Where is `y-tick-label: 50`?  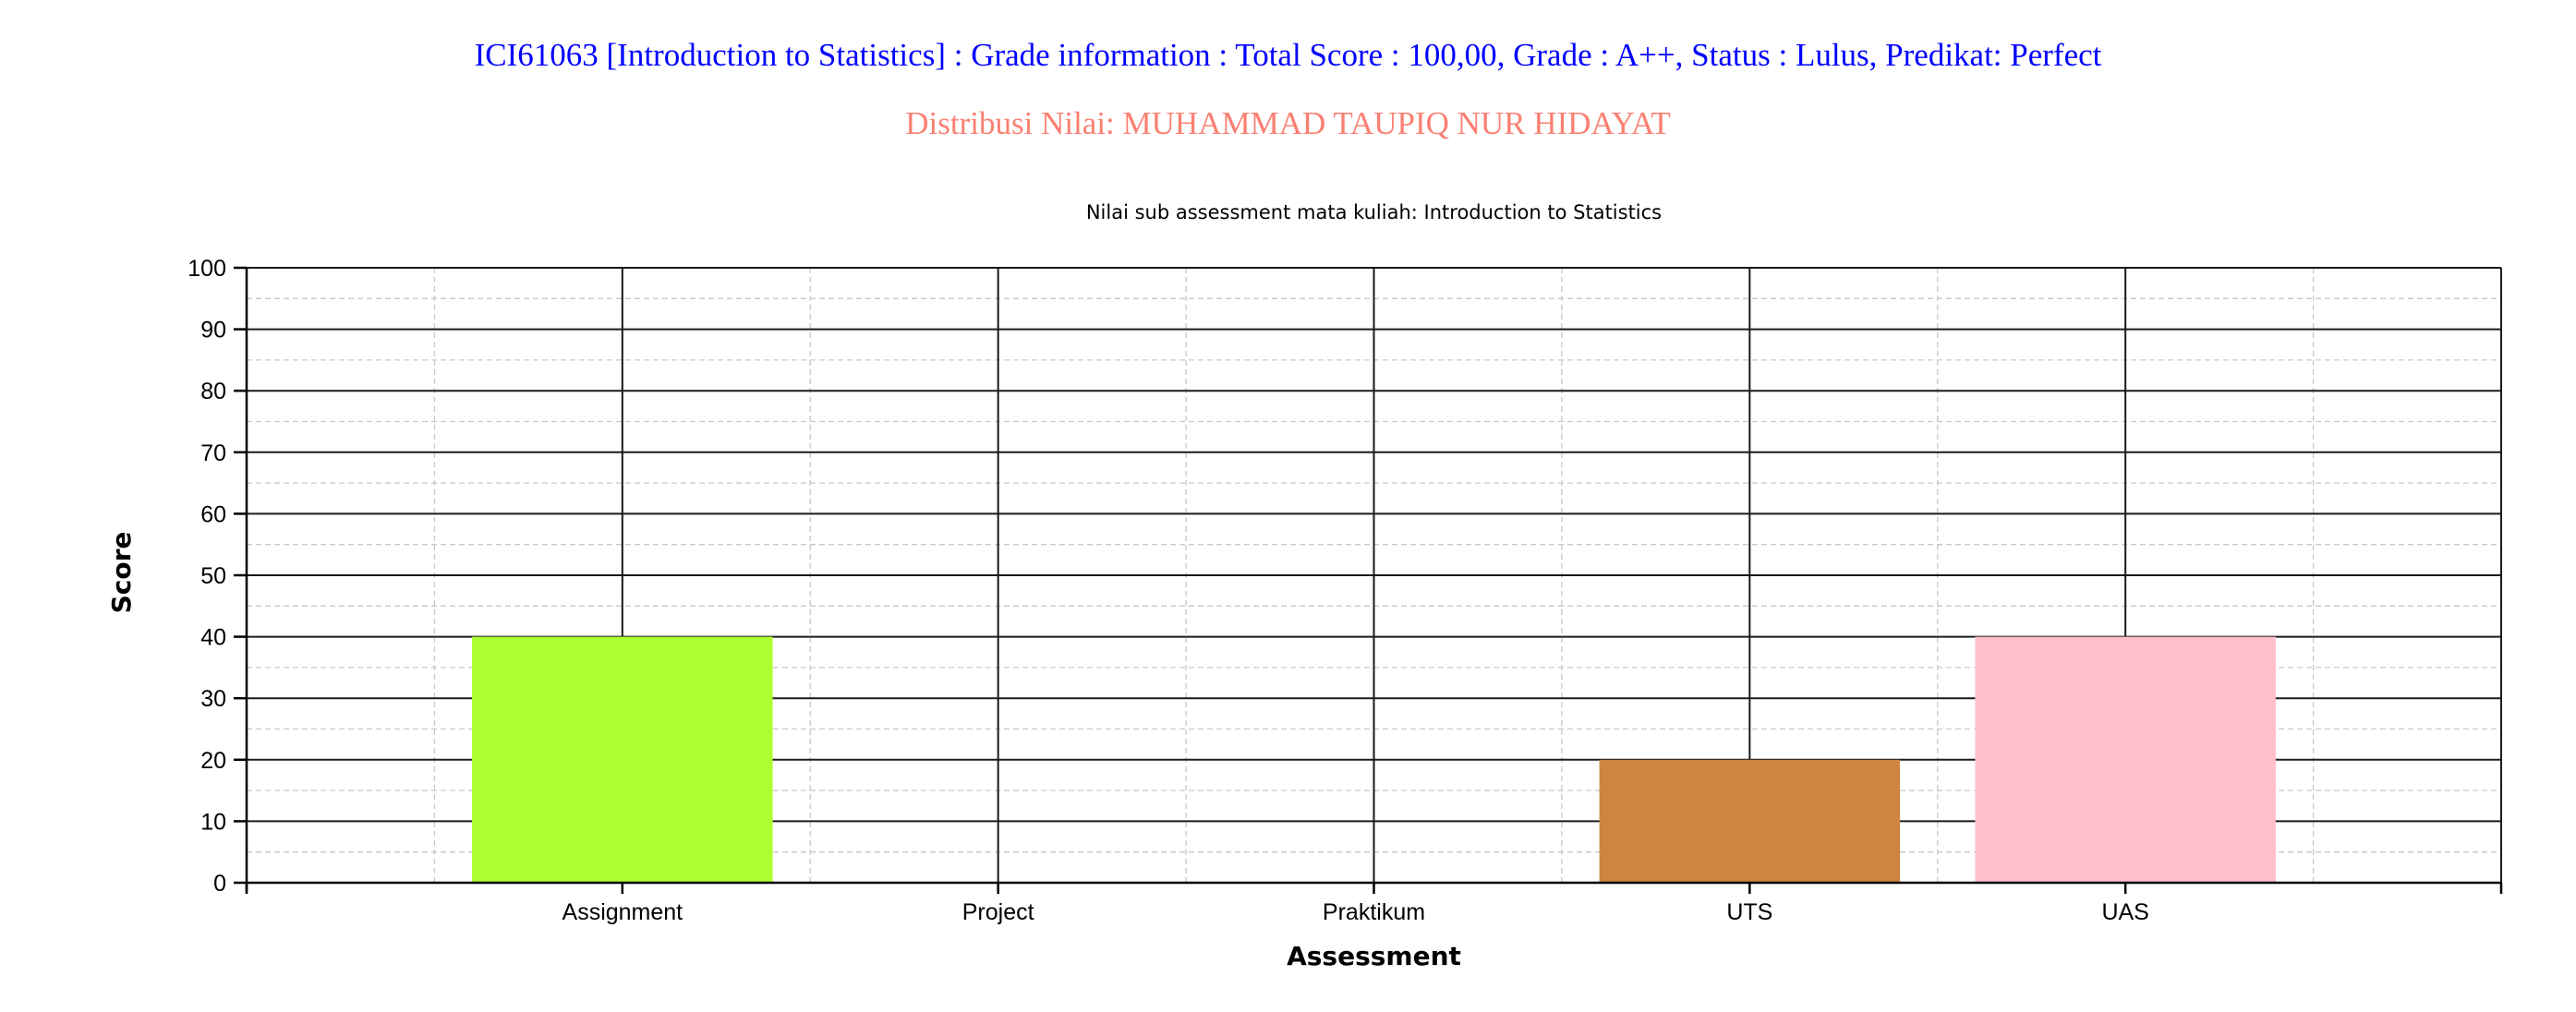
y-tick-label: 50 is located at coordinates (213, 576).